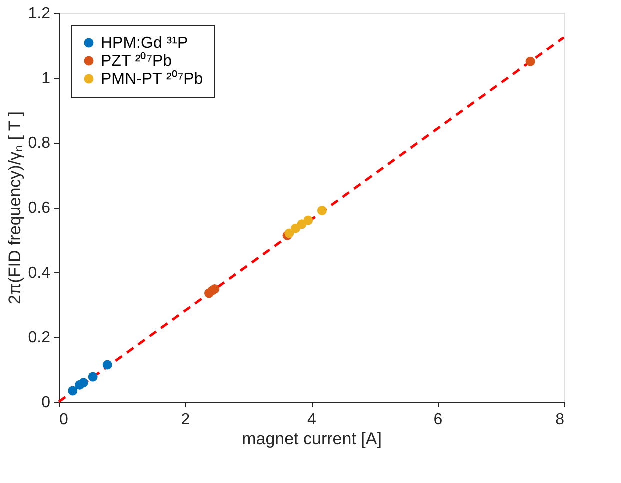  I want to click on y-tick-label: 0.2, so click(39, 338).